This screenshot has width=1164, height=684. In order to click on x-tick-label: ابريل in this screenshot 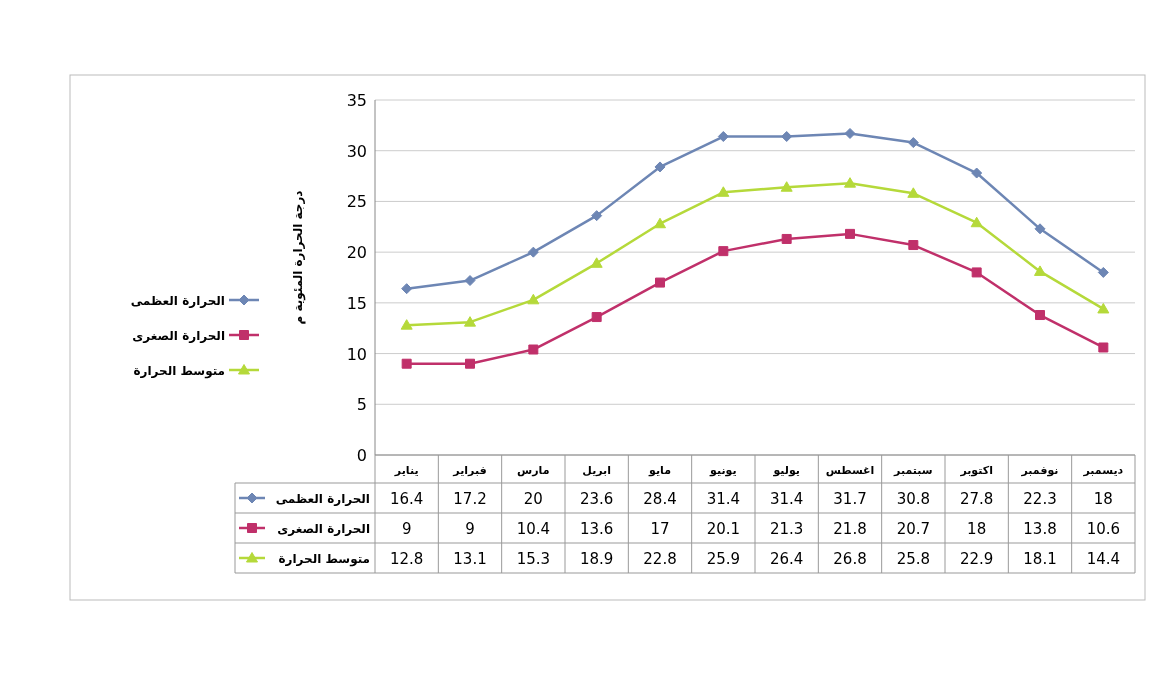, I will do `click(597, 470)`.